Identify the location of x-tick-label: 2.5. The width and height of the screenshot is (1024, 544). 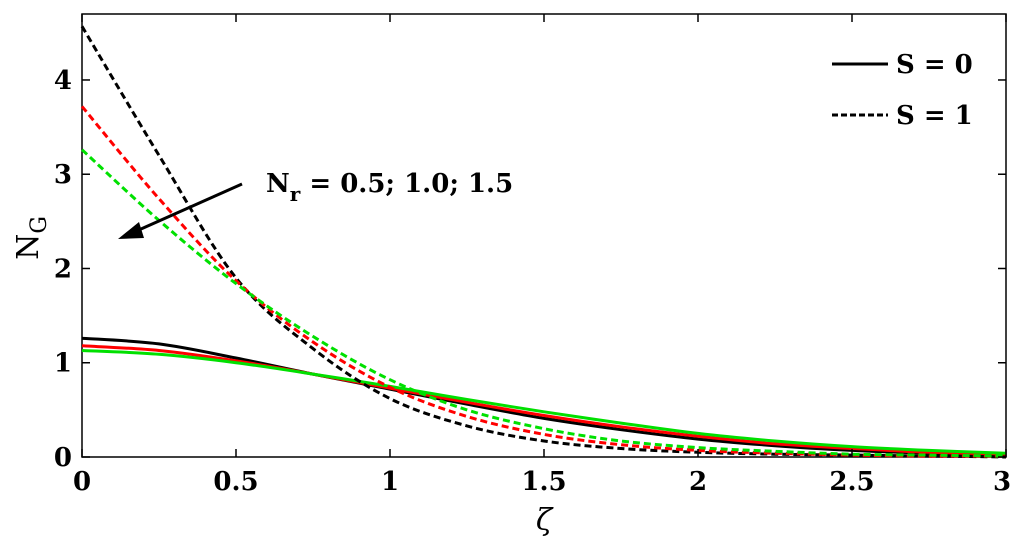
(851, 482).